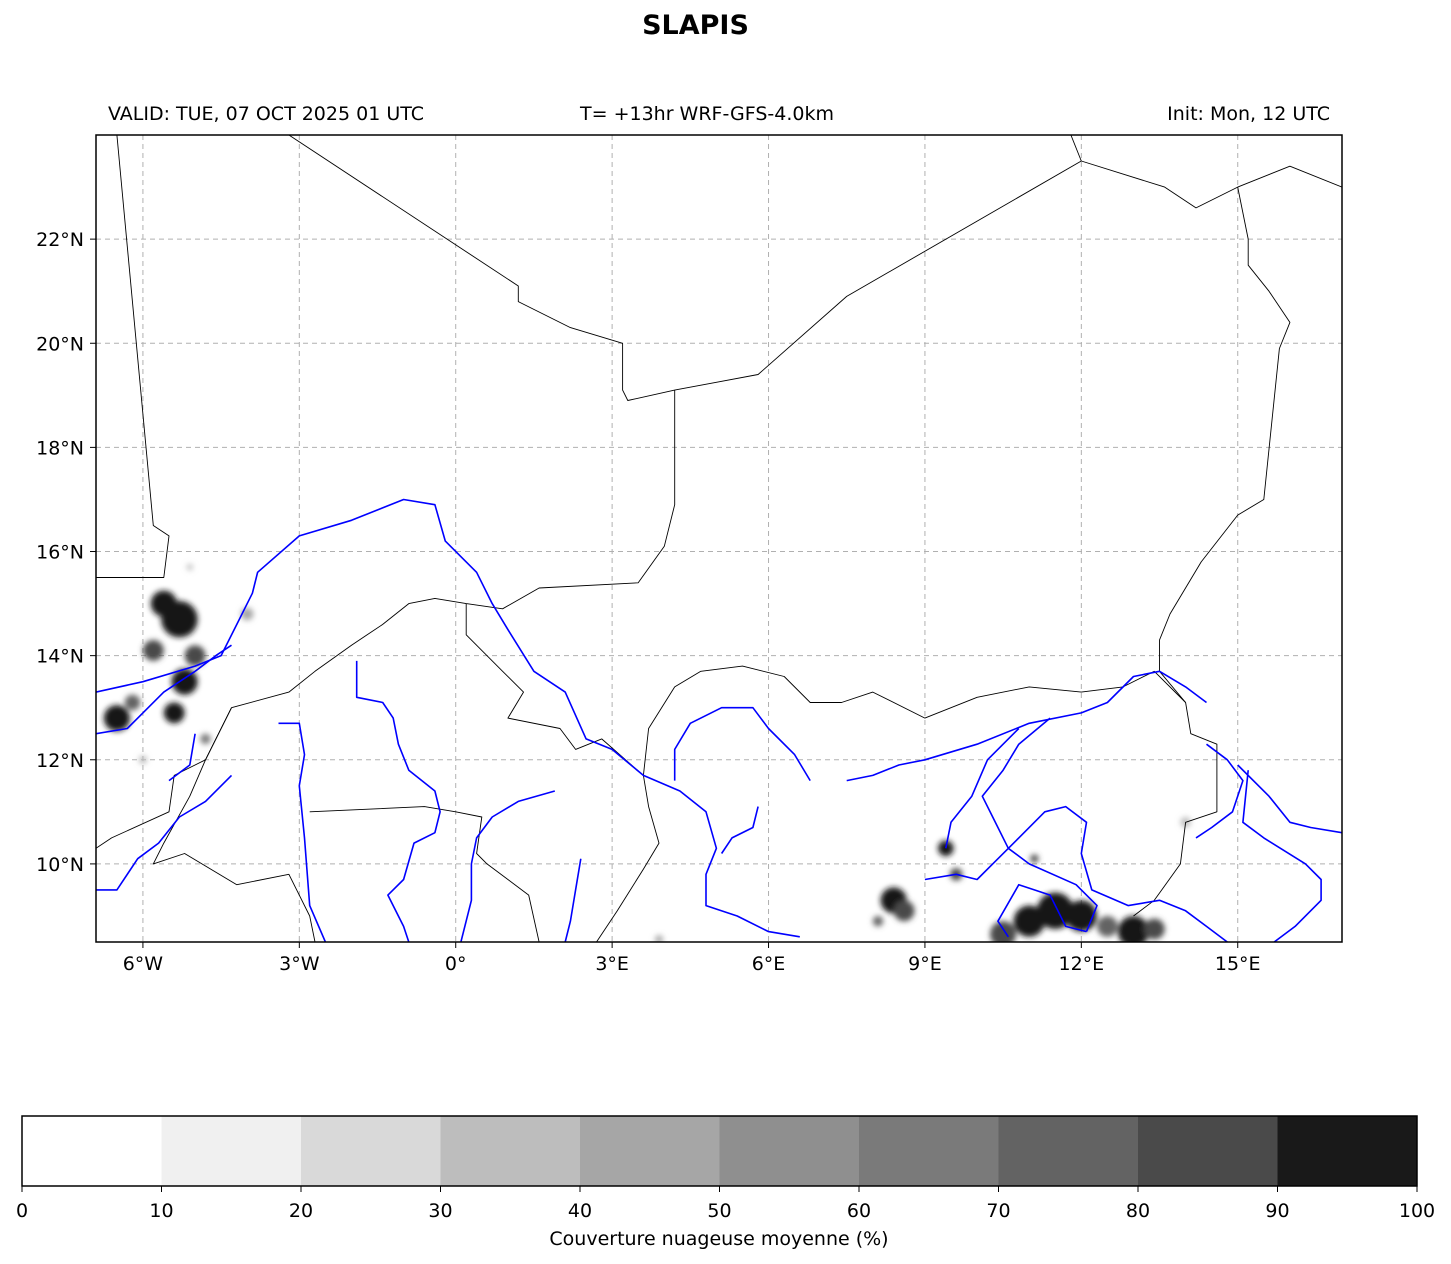 Image resolution: width=1451 pixels, height=1264 pixels. Describe the element at coordinates (60, 344) in the screenshot. I see `lat-tick-label: 20°N` at that location.